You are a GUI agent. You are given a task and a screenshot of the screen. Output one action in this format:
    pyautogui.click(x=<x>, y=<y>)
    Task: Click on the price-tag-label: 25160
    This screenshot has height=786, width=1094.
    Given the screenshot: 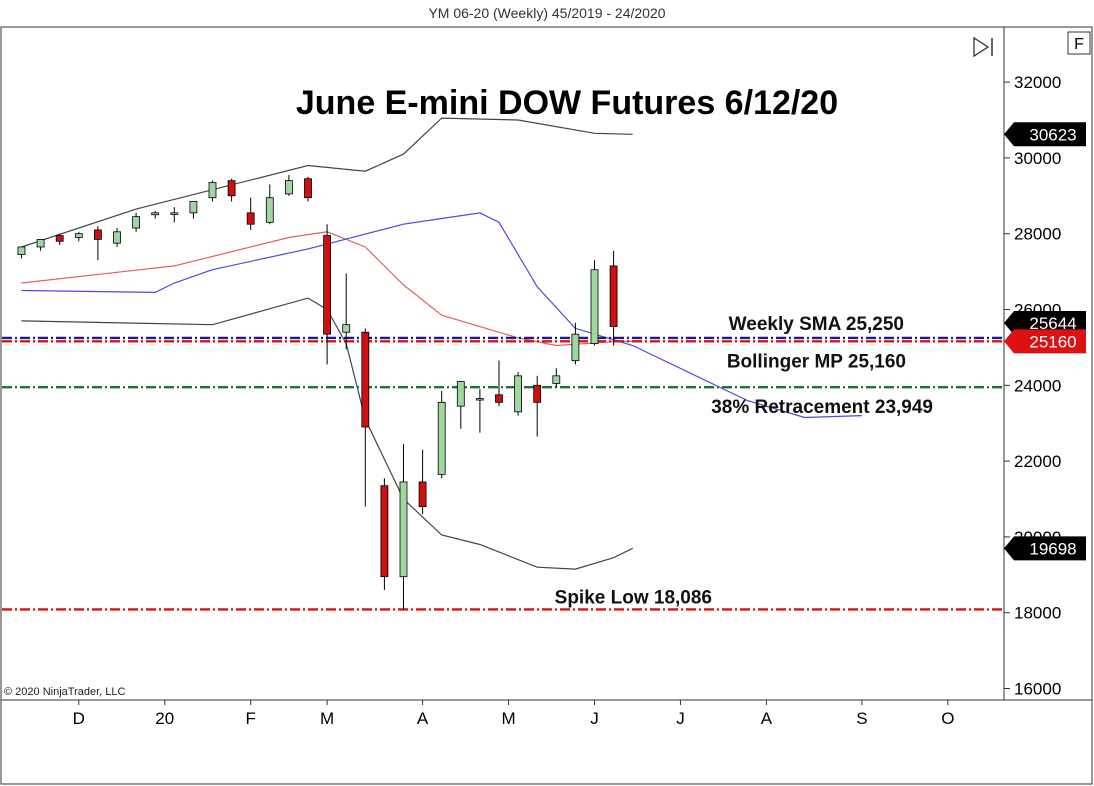 What is the action you would take?
    pyautogui.click(x=1052, y=341)
    